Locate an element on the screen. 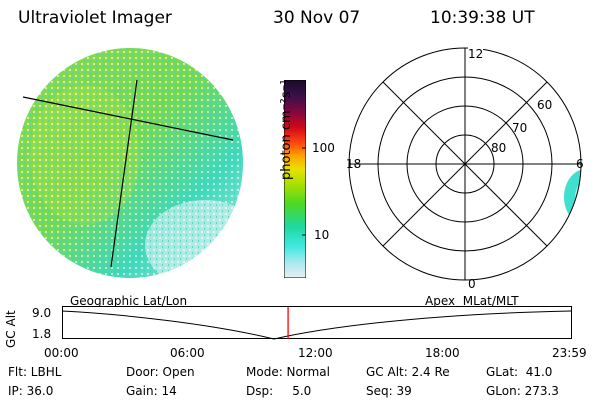 The image size is (600, 400). timeline-xtick-1200: 12:00 is located at coordinates (315, 353).